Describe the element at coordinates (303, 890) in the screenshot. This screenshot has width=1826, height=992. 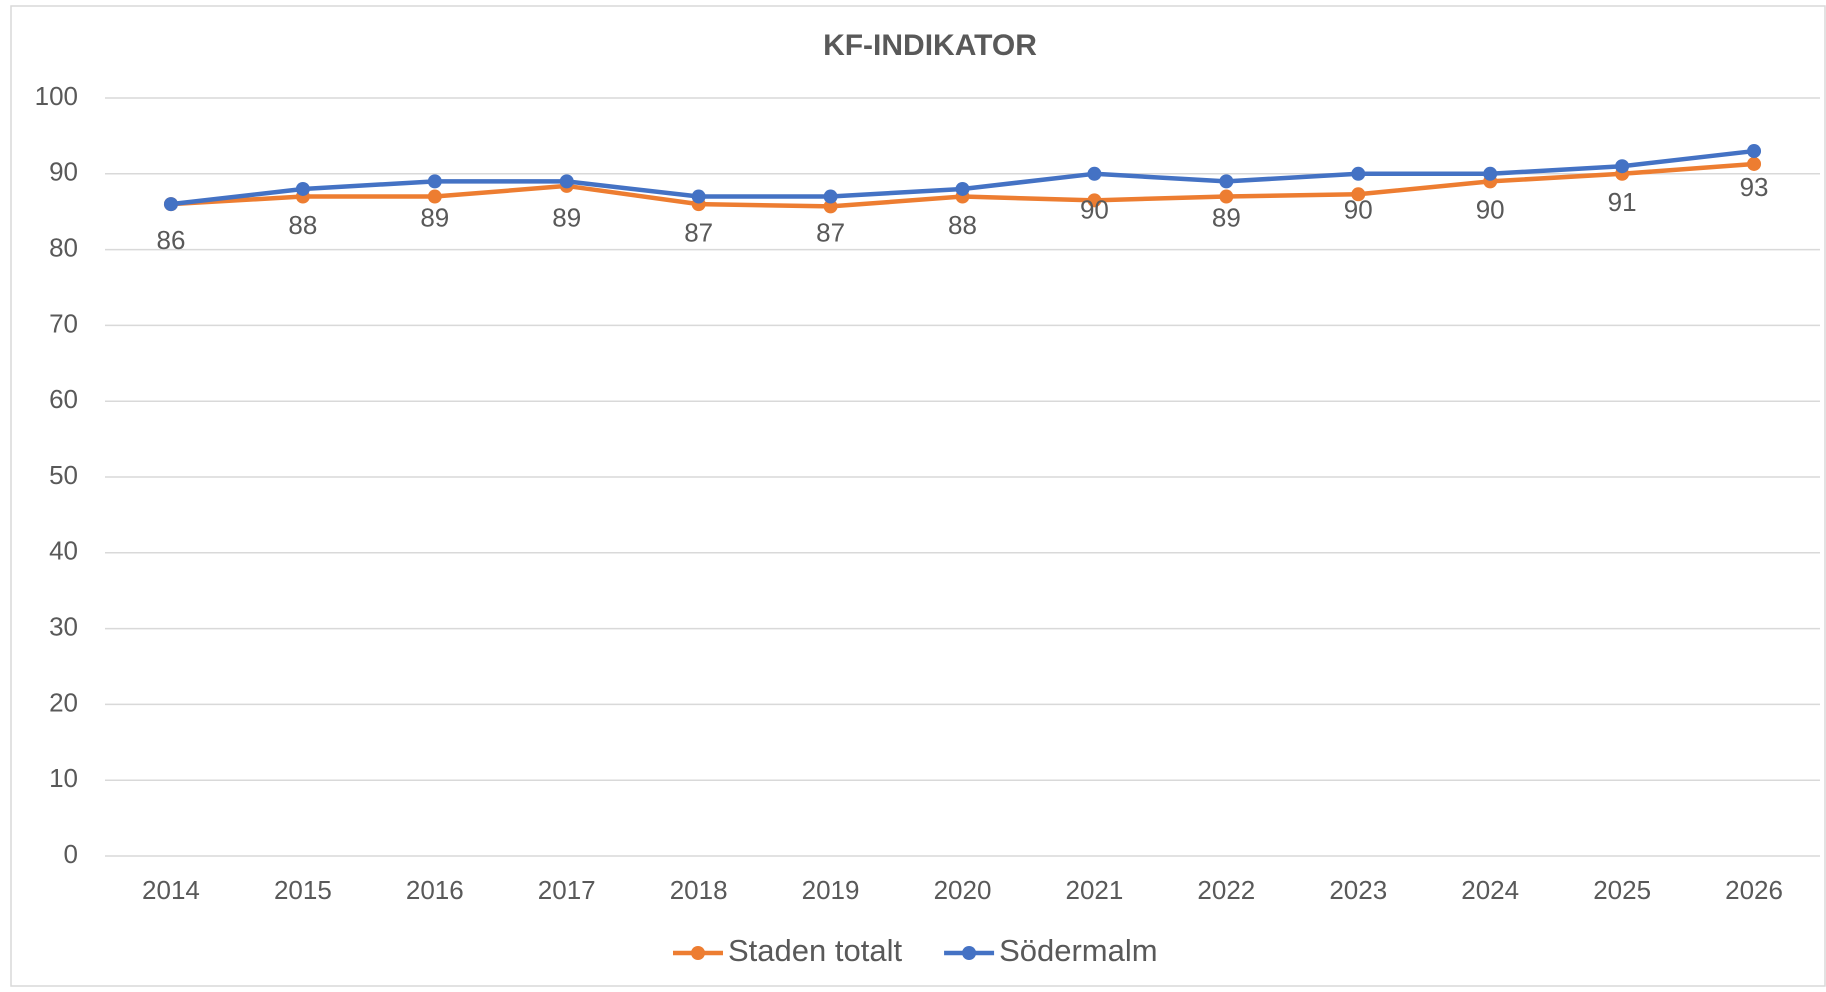
I see `x-tick-label: 2015` at that location.